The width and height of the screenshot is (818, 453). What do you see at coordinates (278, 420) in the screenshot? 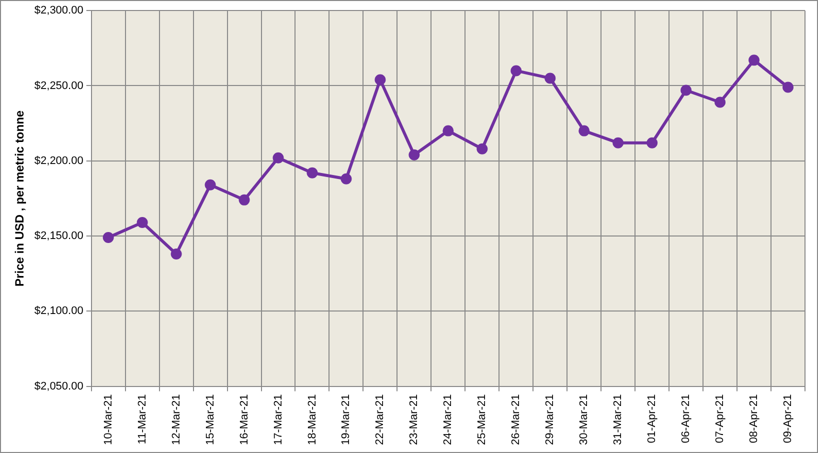
I see `x-tick-label: 17-Mar-21` at bounding box center [278, 420].